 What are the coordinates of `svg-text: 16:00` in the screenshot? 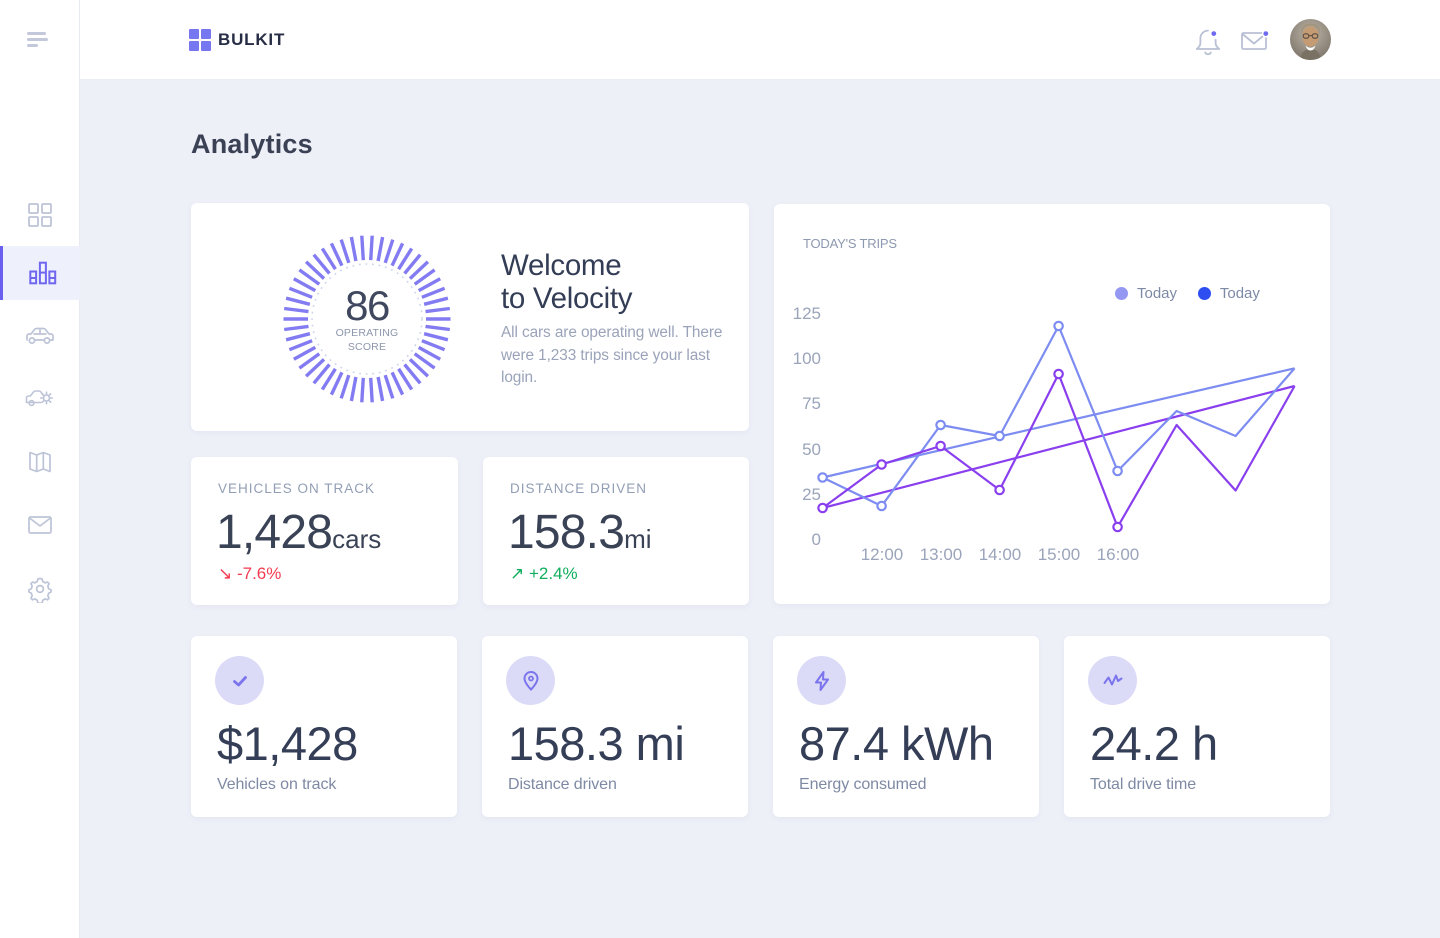 It's located at (1118, 554).